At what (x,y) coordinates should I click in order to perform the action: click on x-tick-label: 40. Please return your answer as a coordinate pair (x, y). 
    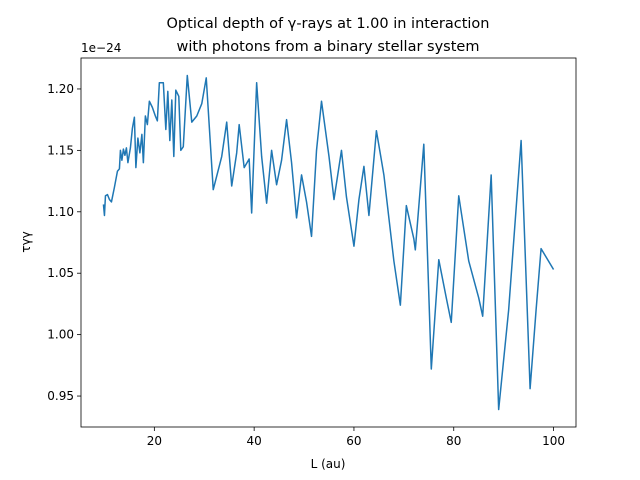
    Looking at the image, I should click on (254, 441).